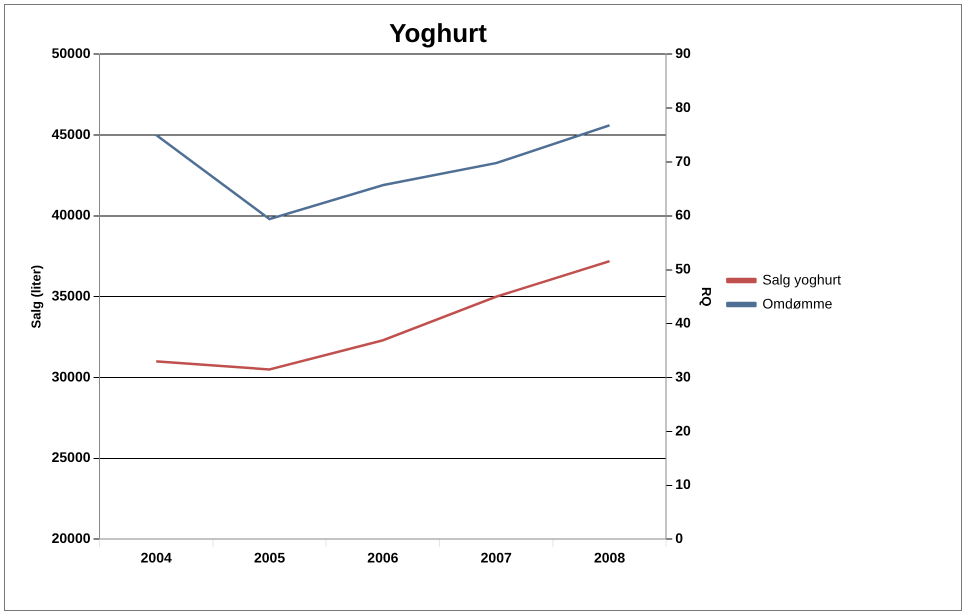  What do you see at coordinates (683, 268) in the screenshot?
I see `y2-tick-label: 50` at bounding box center [683, 268].